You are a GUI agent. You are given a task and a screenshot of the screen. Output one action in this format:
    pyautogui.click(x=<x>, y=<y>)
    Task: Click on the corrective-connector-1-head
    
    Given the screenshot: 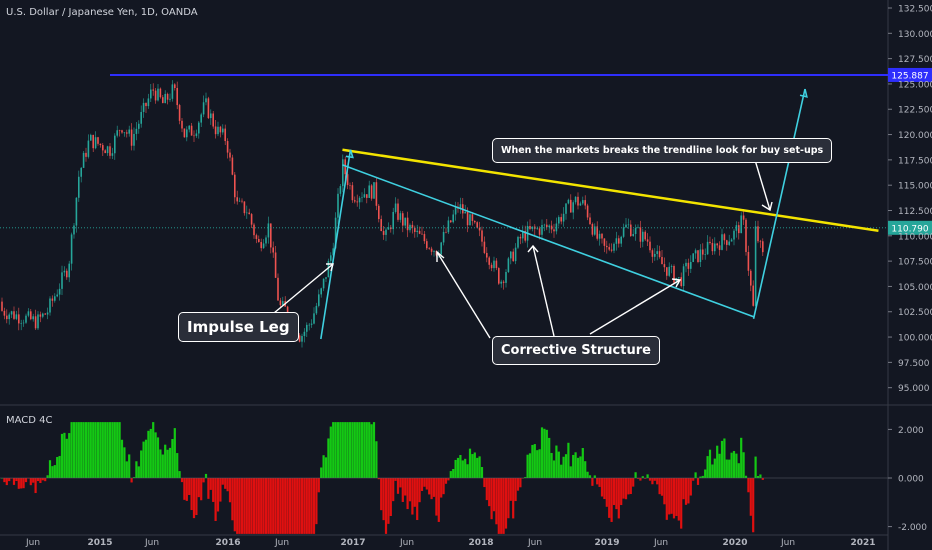 What is the action you would take?
    pyautogui.click(x=440, y=256)
    